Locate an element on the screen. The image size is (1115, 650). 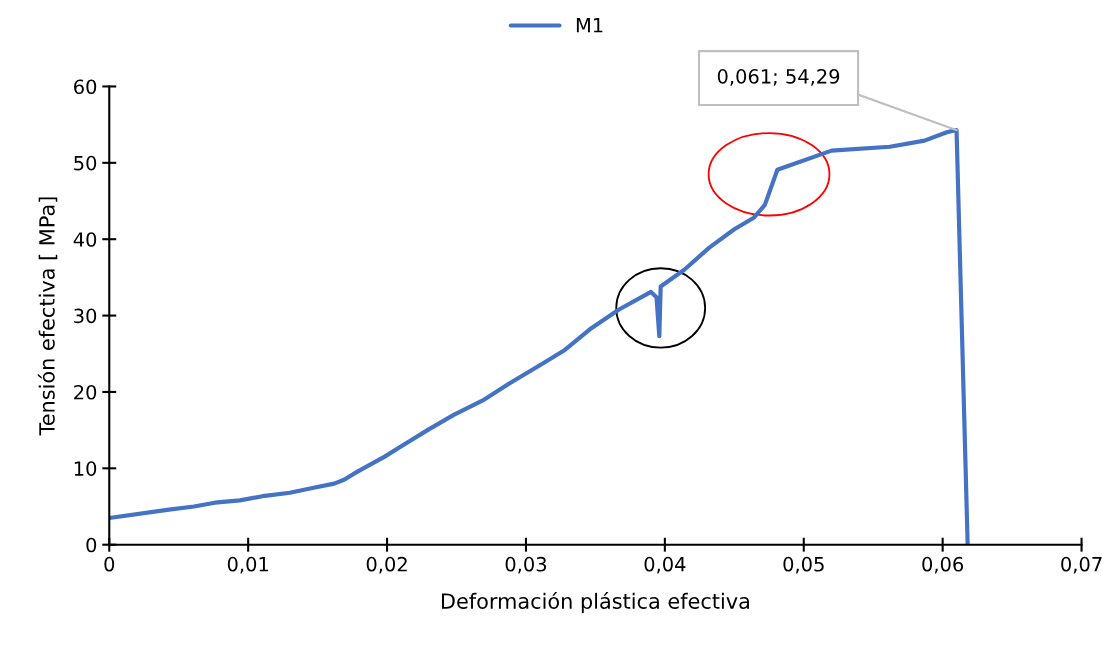
y-tick-label: 20 is located at coordinates (85, 392).